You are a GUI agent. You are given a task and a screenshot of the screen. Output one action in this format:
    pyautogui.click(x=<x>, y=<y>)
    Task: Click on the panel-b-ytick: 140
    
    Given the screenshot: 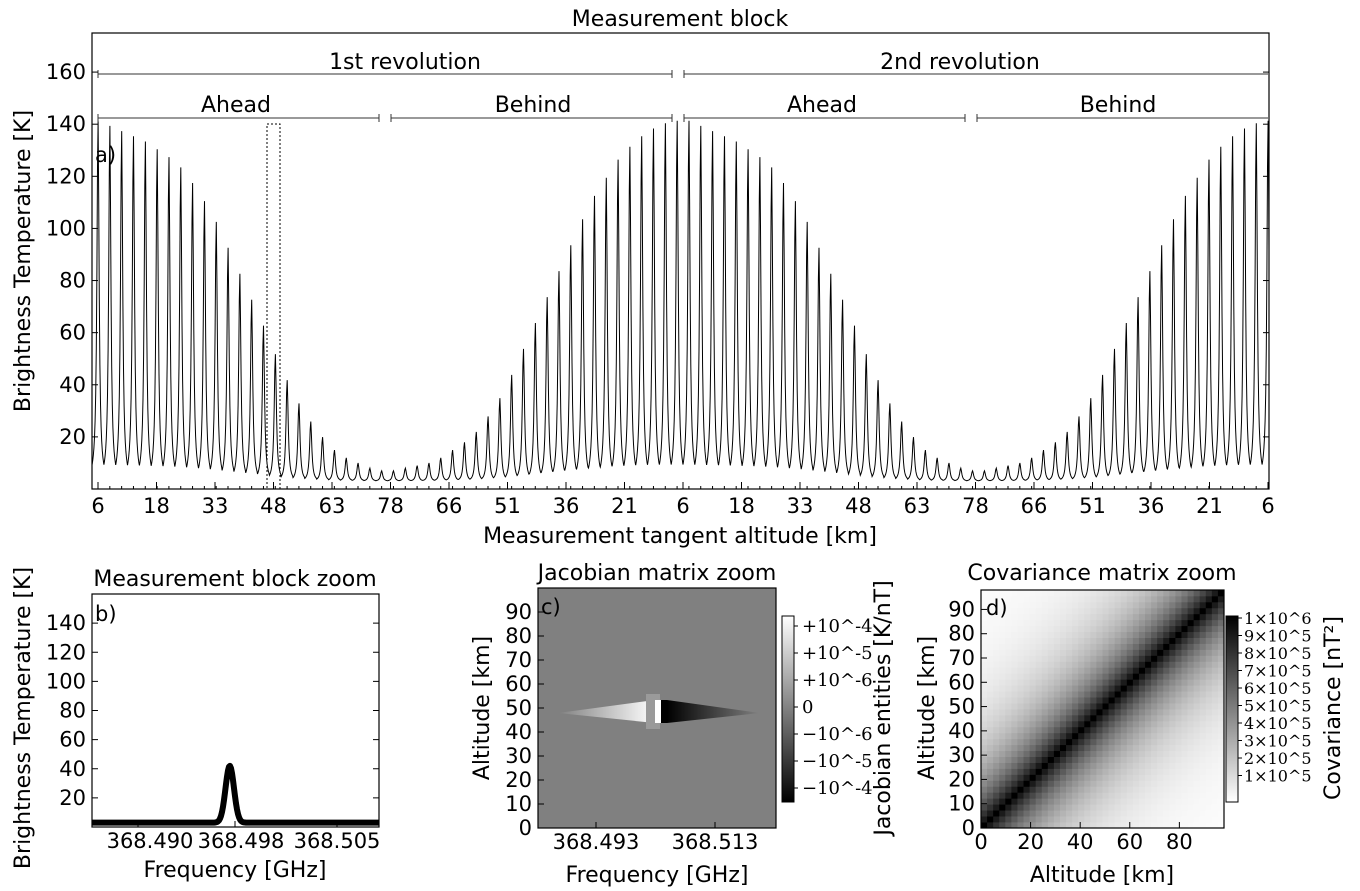 What is the action you would take?
    pyautogui.click(x=66, y=623)
    